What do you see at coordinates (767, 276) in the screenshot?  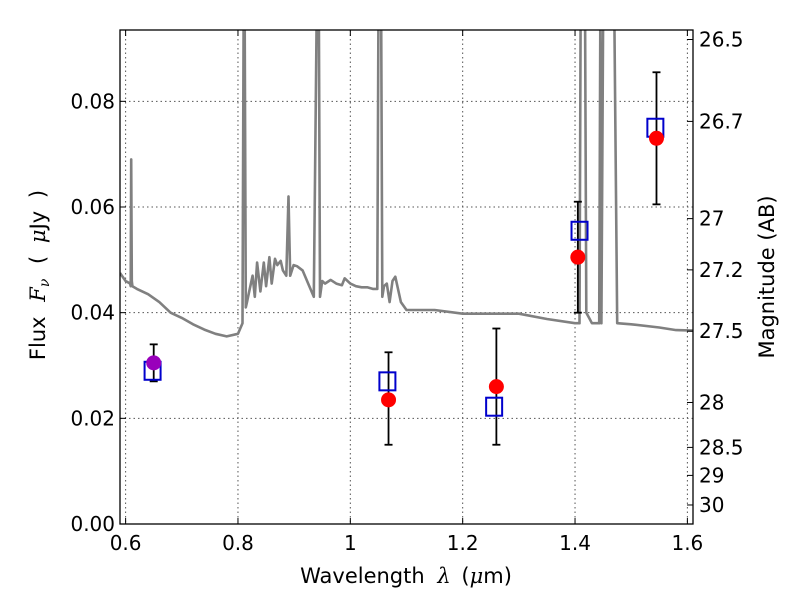 I see `right-axis-label: Magnitude (AB)` at bounding box center [767, 276].